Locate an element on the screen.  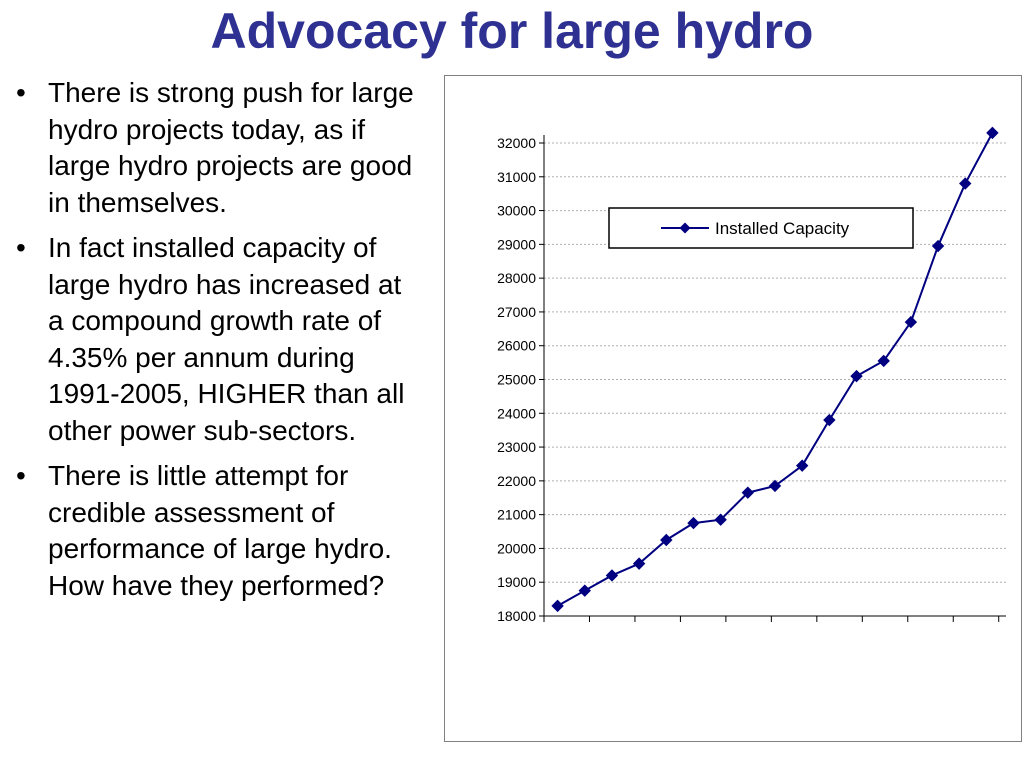
y-tick-label: 20000 is located at coordinates (516, 548).